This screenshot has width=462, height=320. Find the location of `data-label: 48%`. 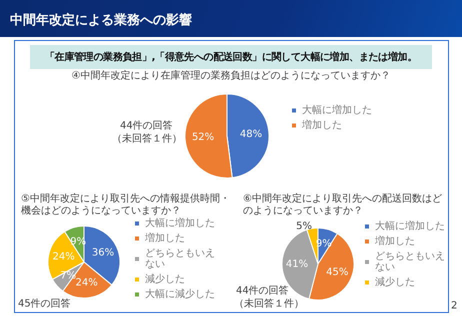

data-label: 48% is located at coordinates (251, 134).